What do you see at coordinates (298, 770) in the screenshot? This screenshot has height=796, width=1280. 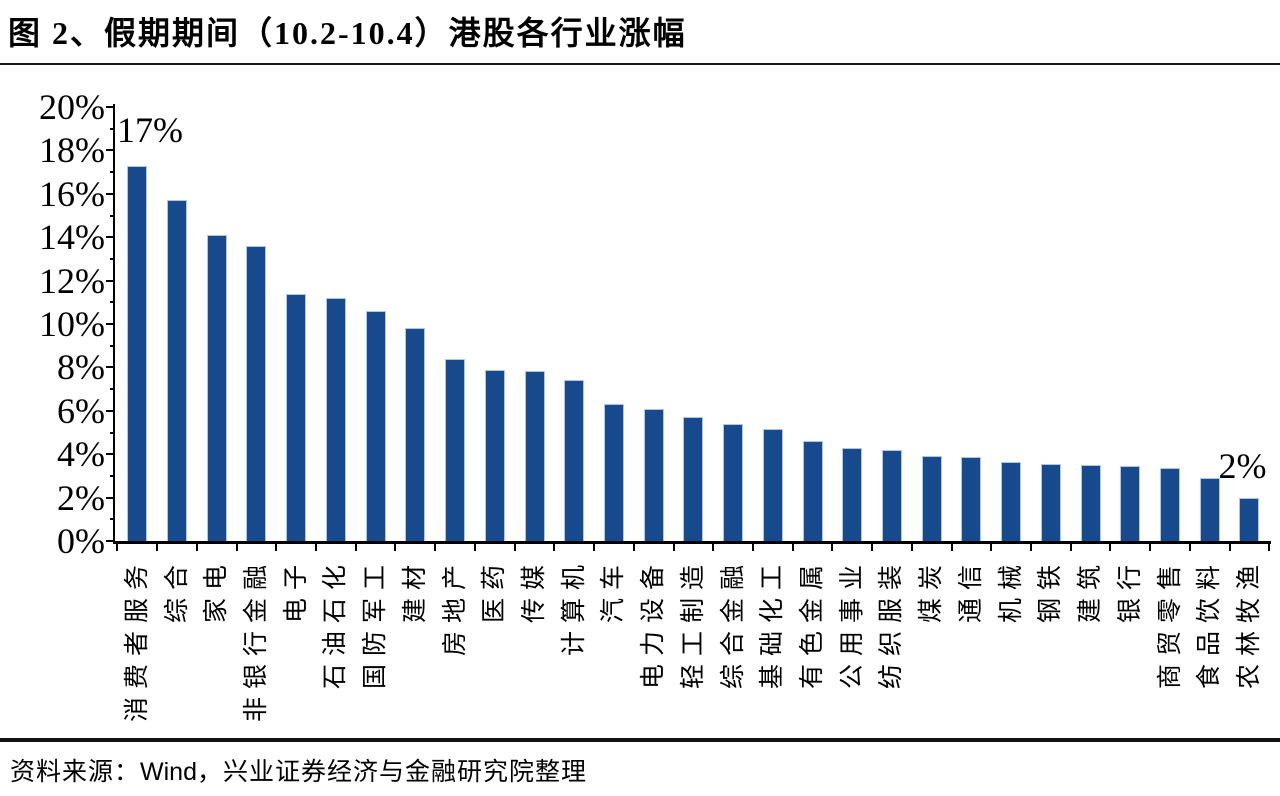 I see `source-line: 资料来源：Wind，兴业证券经济与金融研究院整理` at bounding box center [298, 770].